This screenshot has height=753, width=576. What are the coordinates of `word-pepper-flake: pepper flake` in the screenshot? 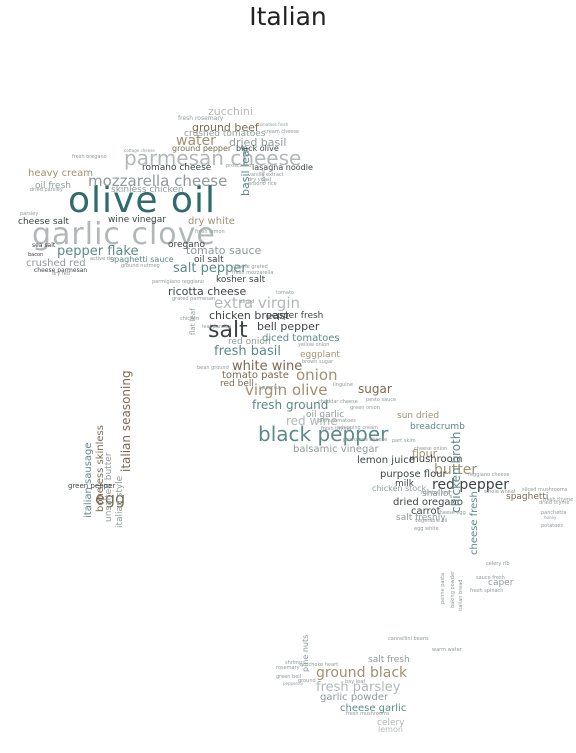 It's located at (98, 251).